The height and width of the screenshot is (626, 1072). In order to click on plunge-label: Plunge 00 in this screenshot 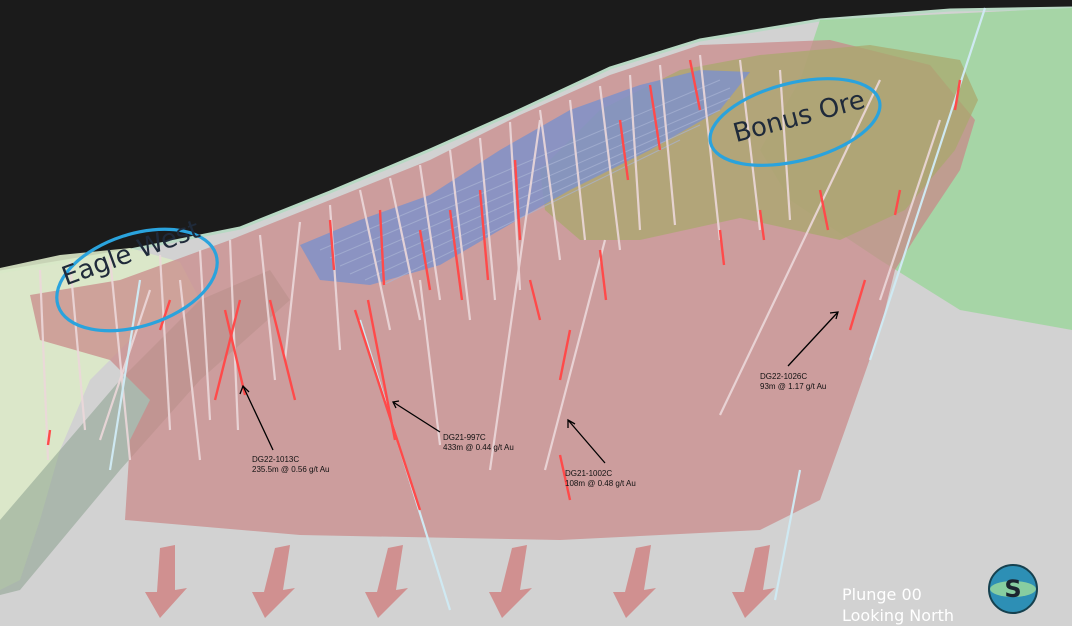, I will do `click(882, 594)`.